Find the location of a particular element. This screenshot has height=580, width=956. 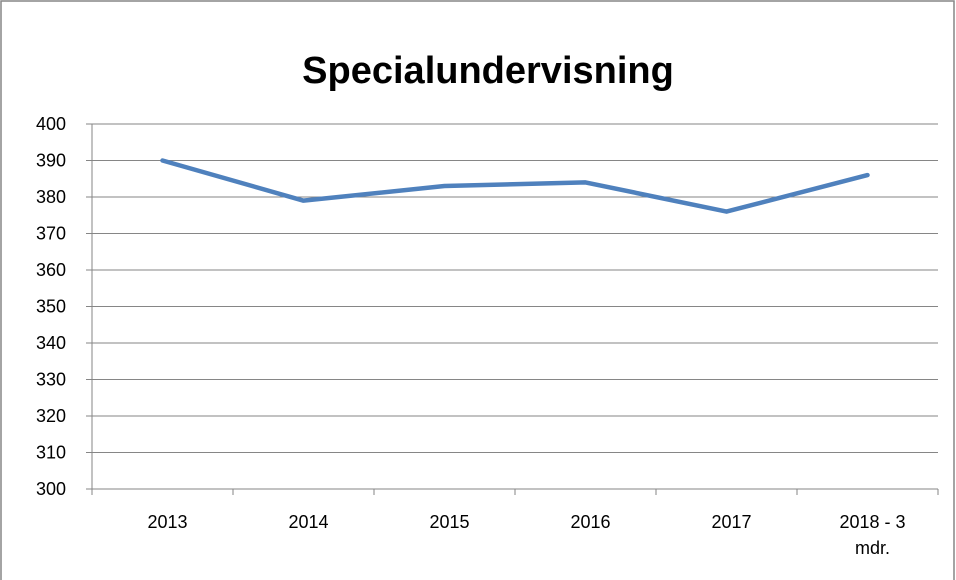

y-tick-label: 350 is located at coordinates (51, 306).